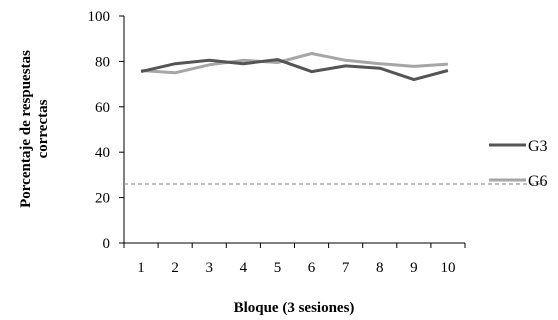 The height and width of the screenshot is (320, 558). What do you see at coordinates (346, 268) in the screenshot?
I see `x-tick-label: 7` at bounding box center [346, 268].